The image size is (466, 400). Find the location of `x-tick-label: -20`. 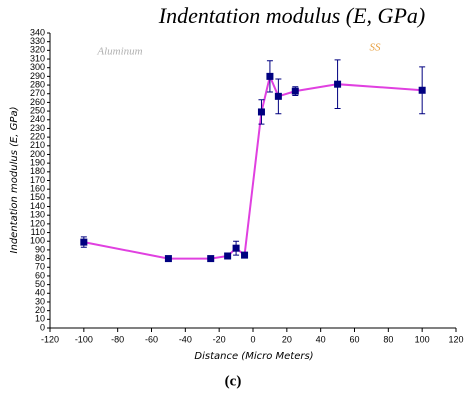

x-tick-label: -20 is located at coordinates (219, 339).